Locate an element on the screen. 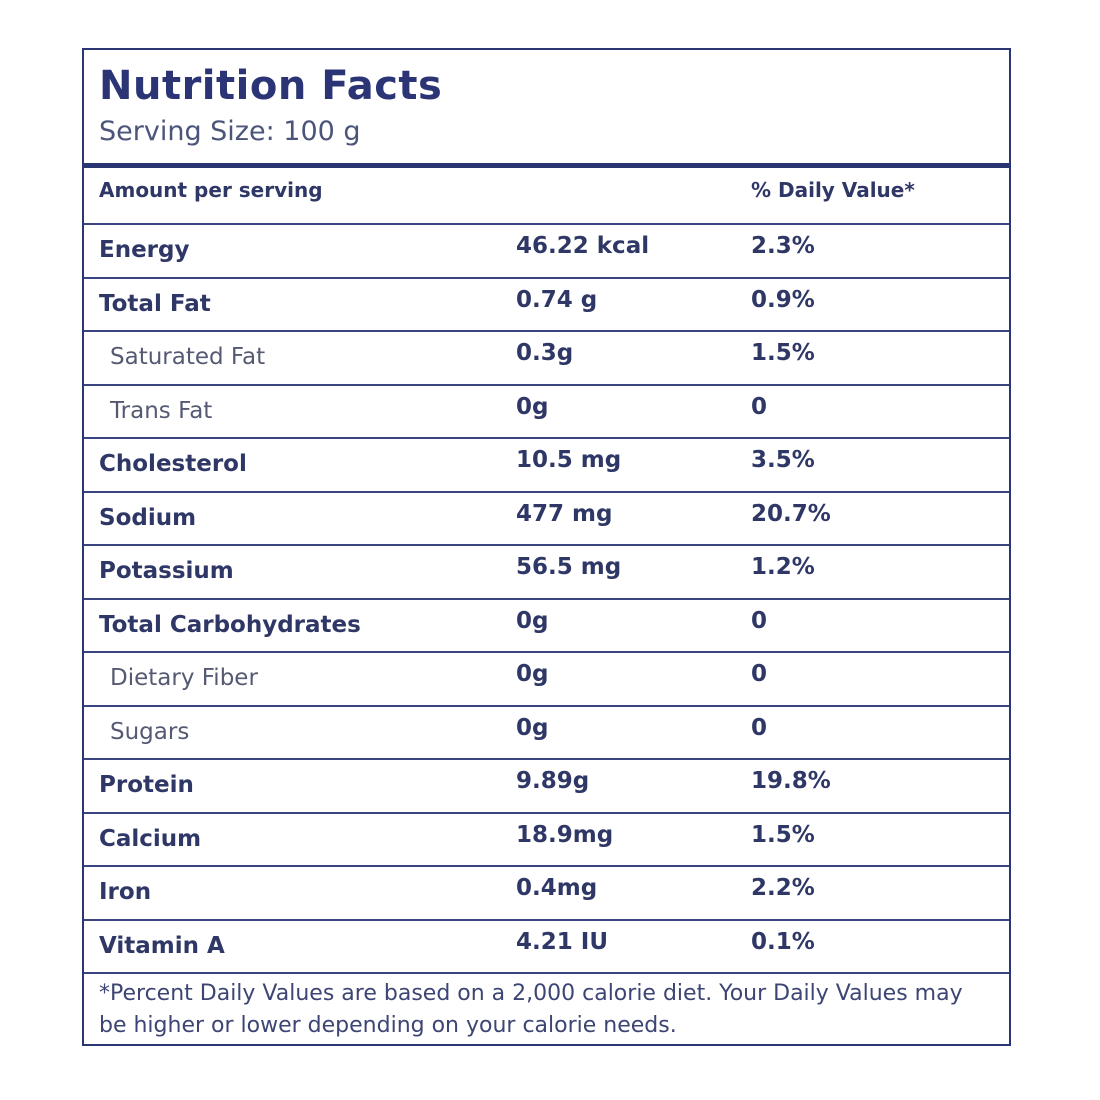 The height and width of the screenshot is (1100, 1100). nutrient-row: Cholesterol 10.5 mg 3.5% is located at coordinates (546, 463).